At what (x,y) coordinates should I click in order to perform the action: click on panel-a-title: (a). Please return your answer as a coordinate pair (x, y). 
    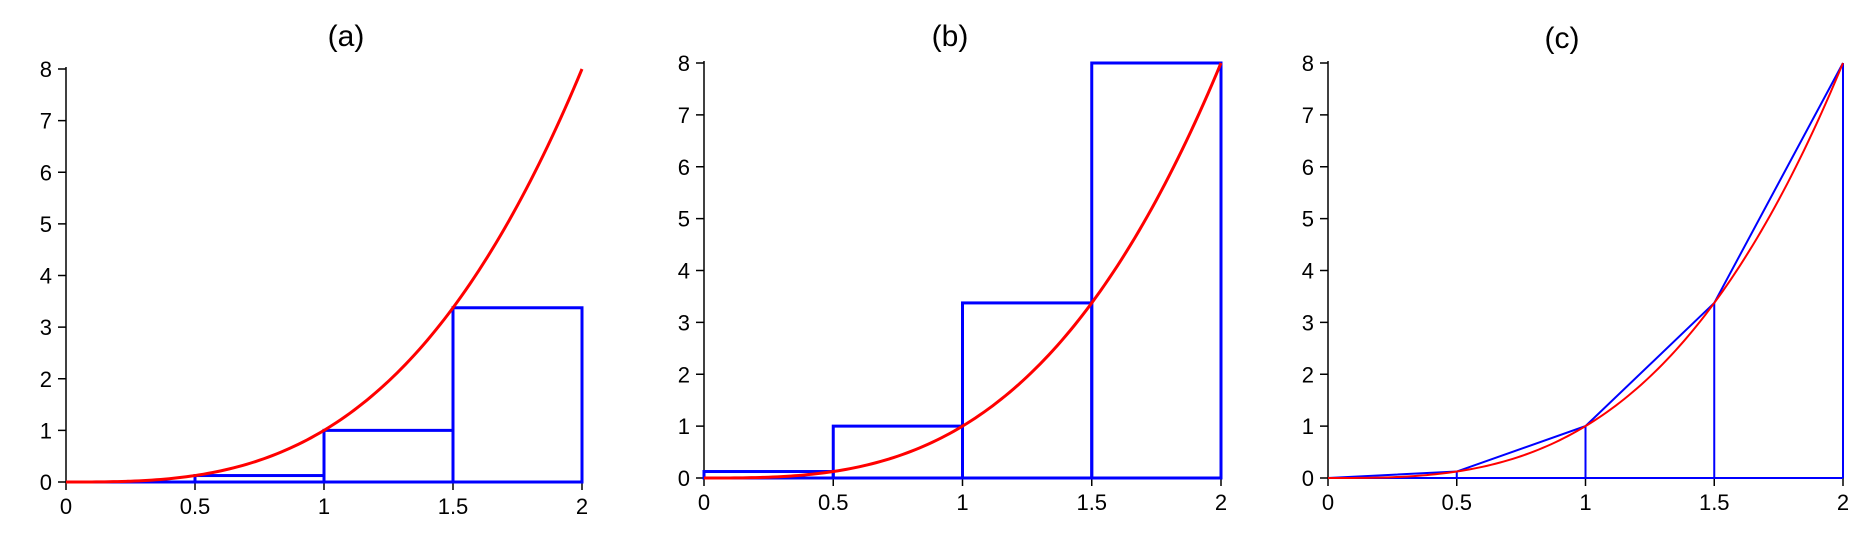
    Looking at the image, I should click on (346, 36).